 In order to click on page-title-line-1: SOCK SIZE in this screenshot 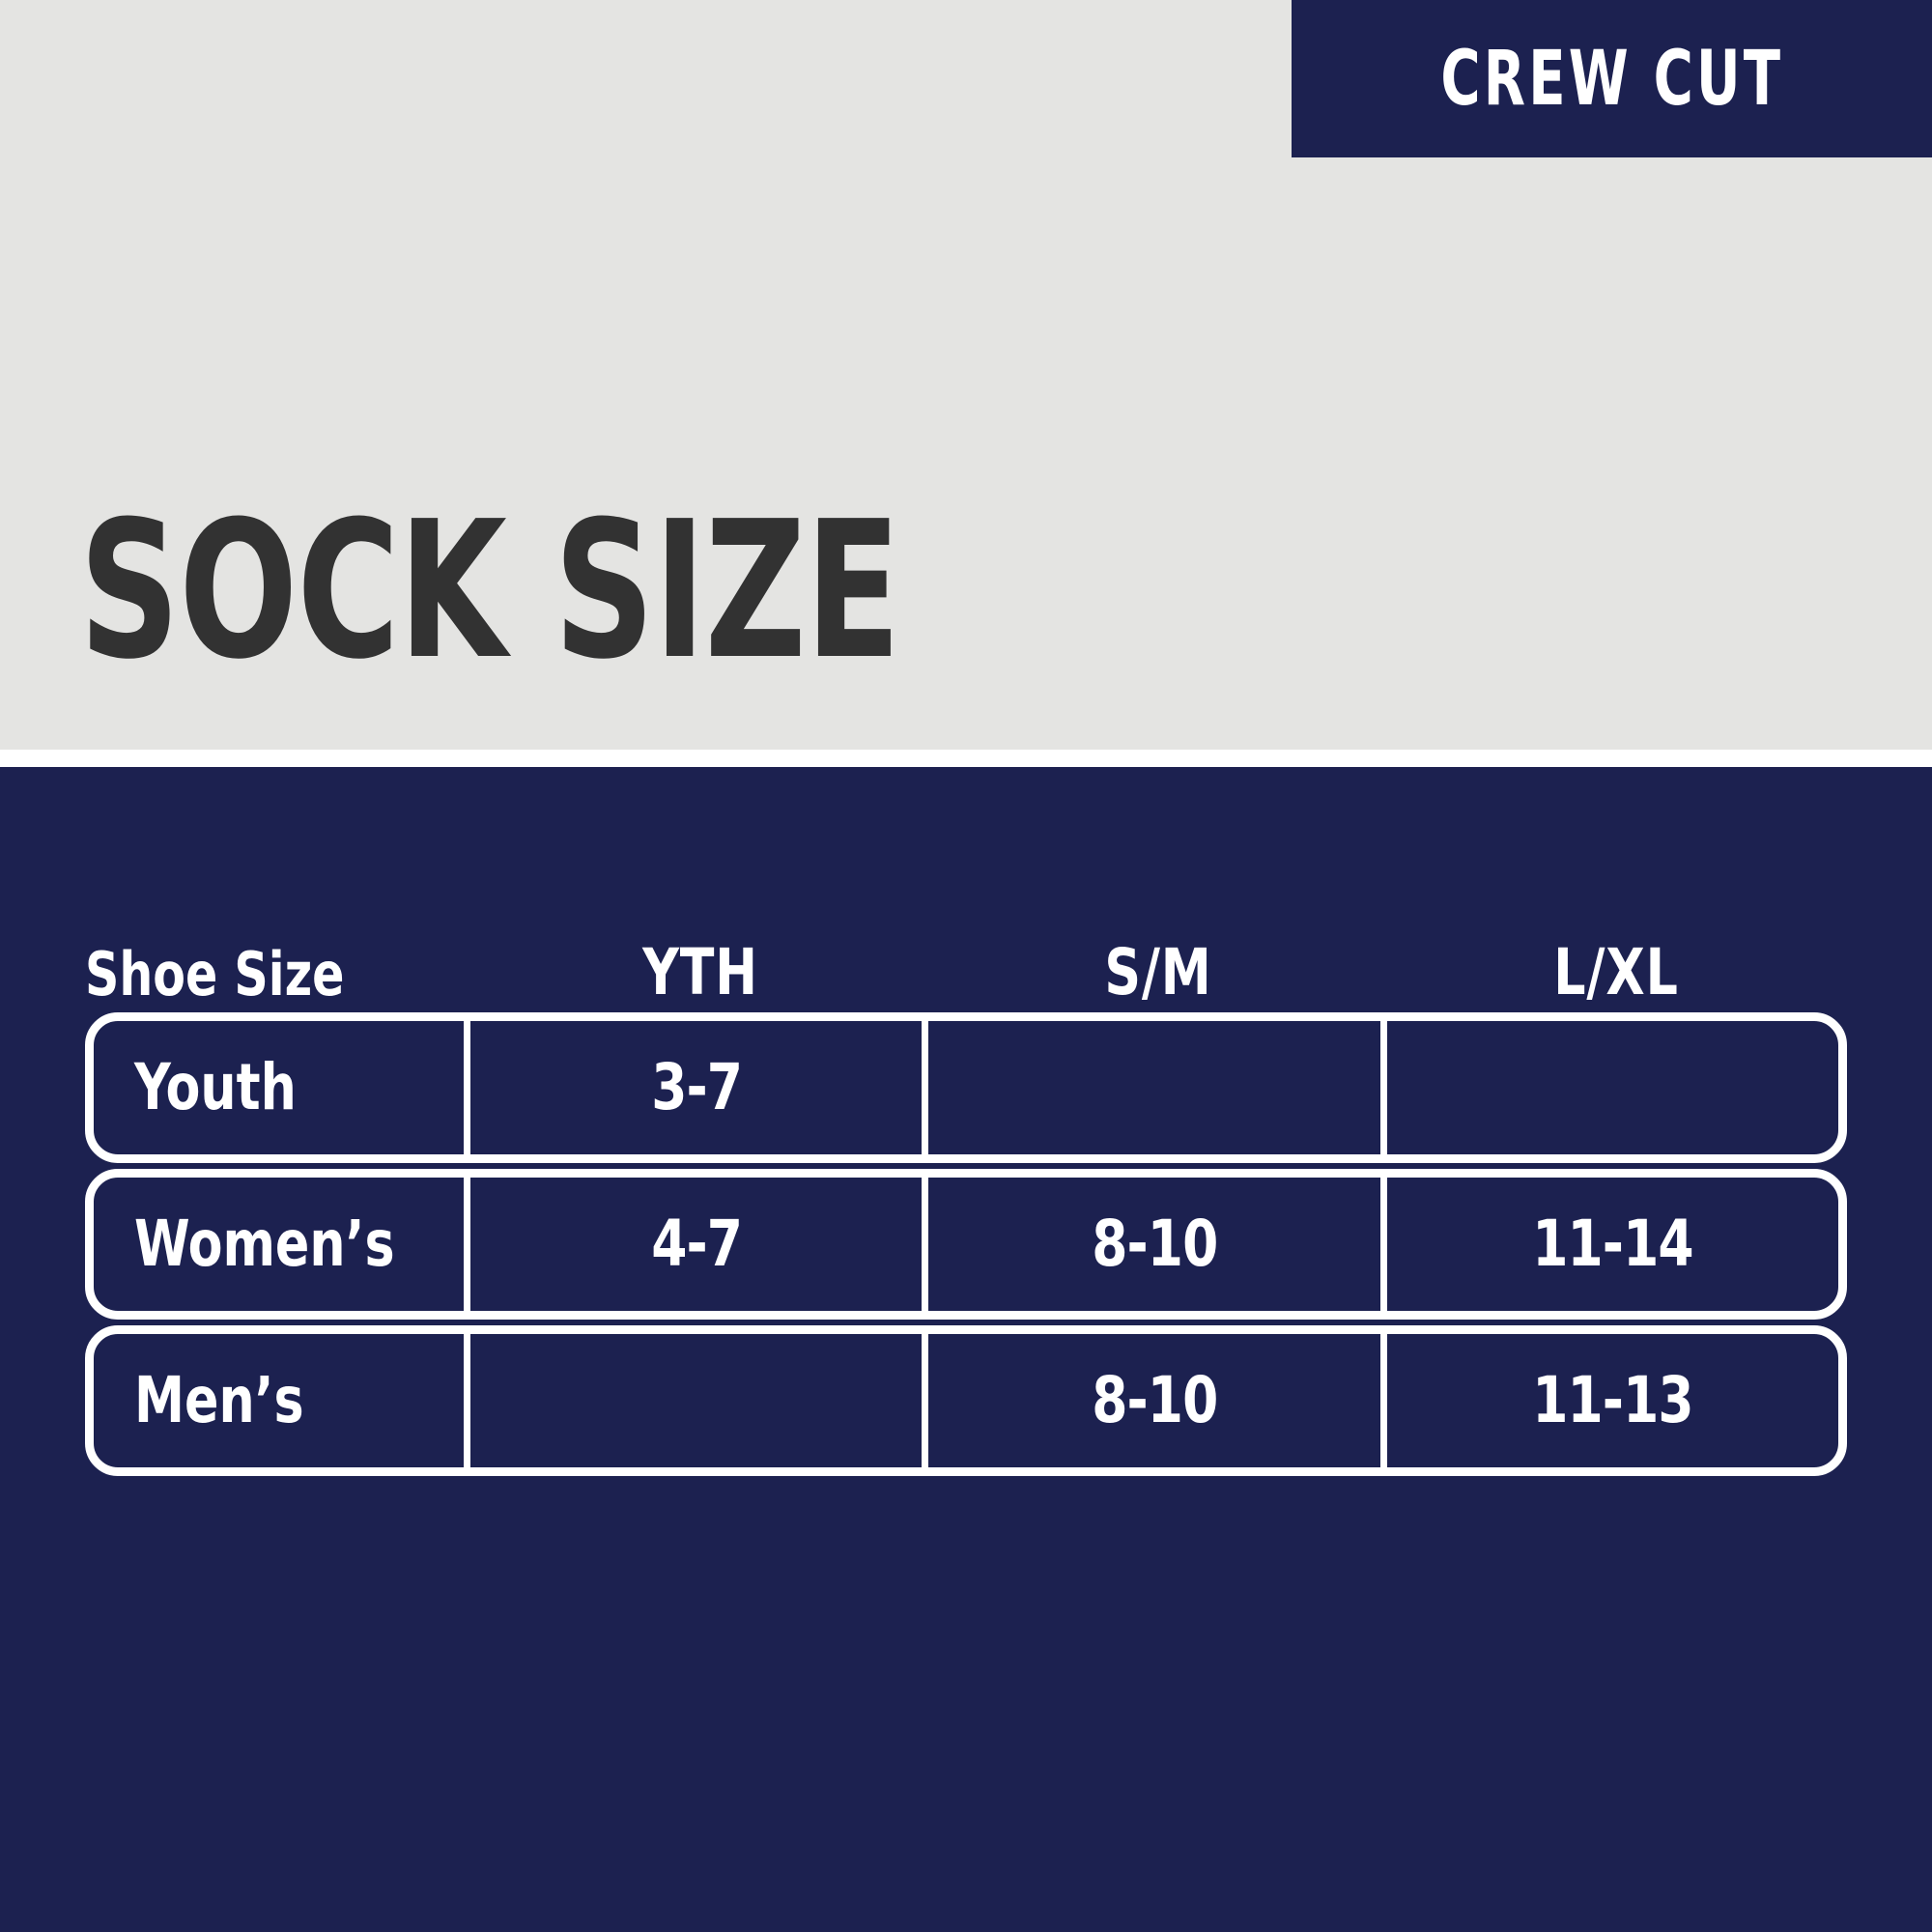, I will do `click(489, 590)`.